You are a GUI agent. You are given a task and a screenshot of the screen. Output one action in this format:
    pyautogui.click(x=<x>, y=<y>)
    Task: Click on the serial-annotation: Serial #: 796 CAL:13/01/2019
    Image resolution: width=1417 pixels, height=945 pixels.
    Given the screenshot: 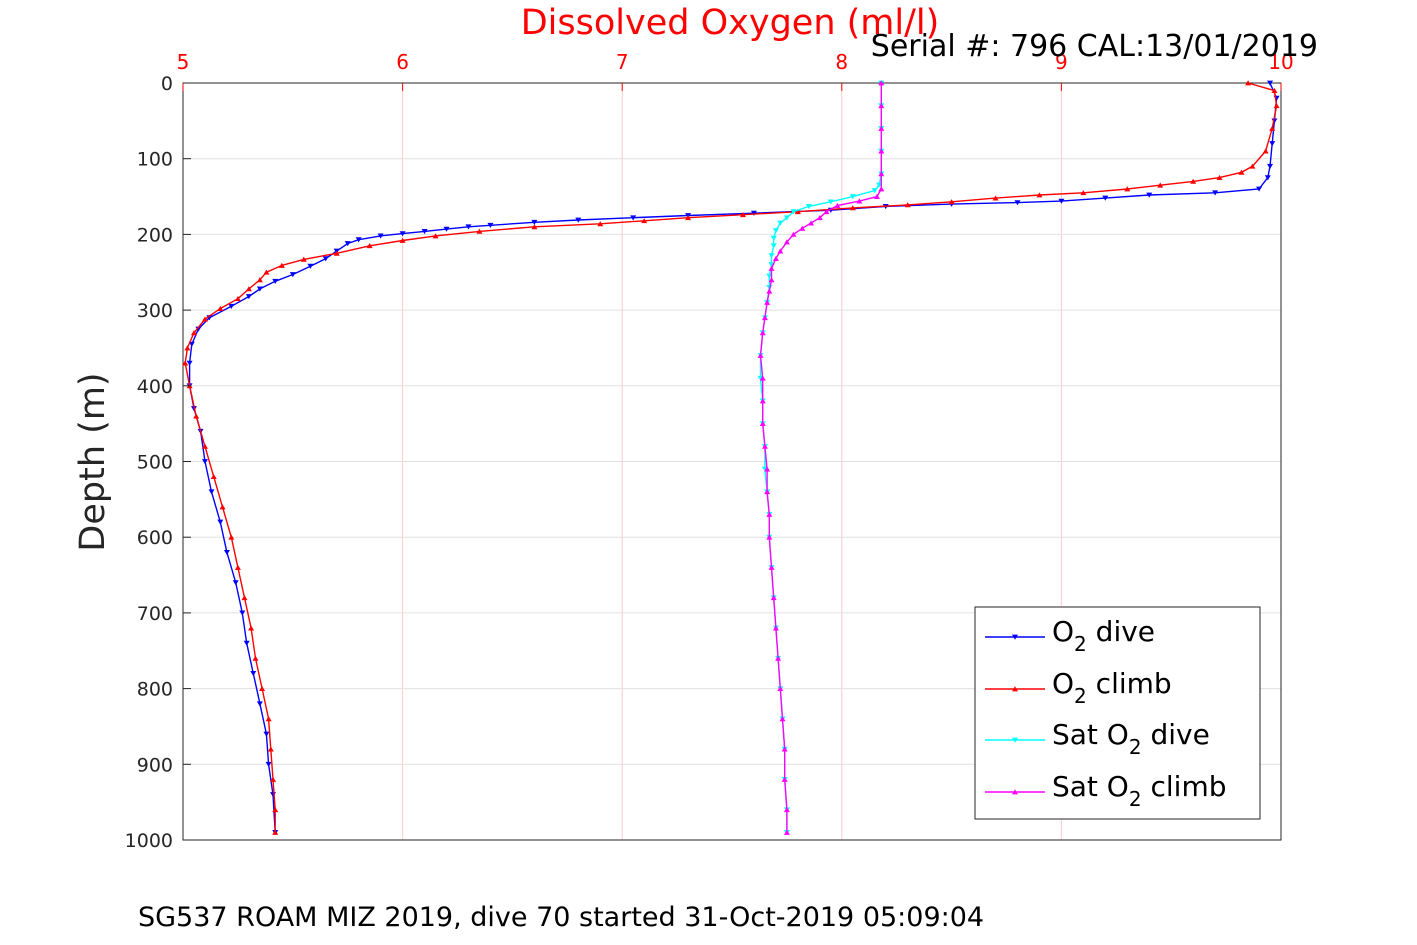 What is the action you would take?
    pyautogui.click(x=1094, y=46)
    